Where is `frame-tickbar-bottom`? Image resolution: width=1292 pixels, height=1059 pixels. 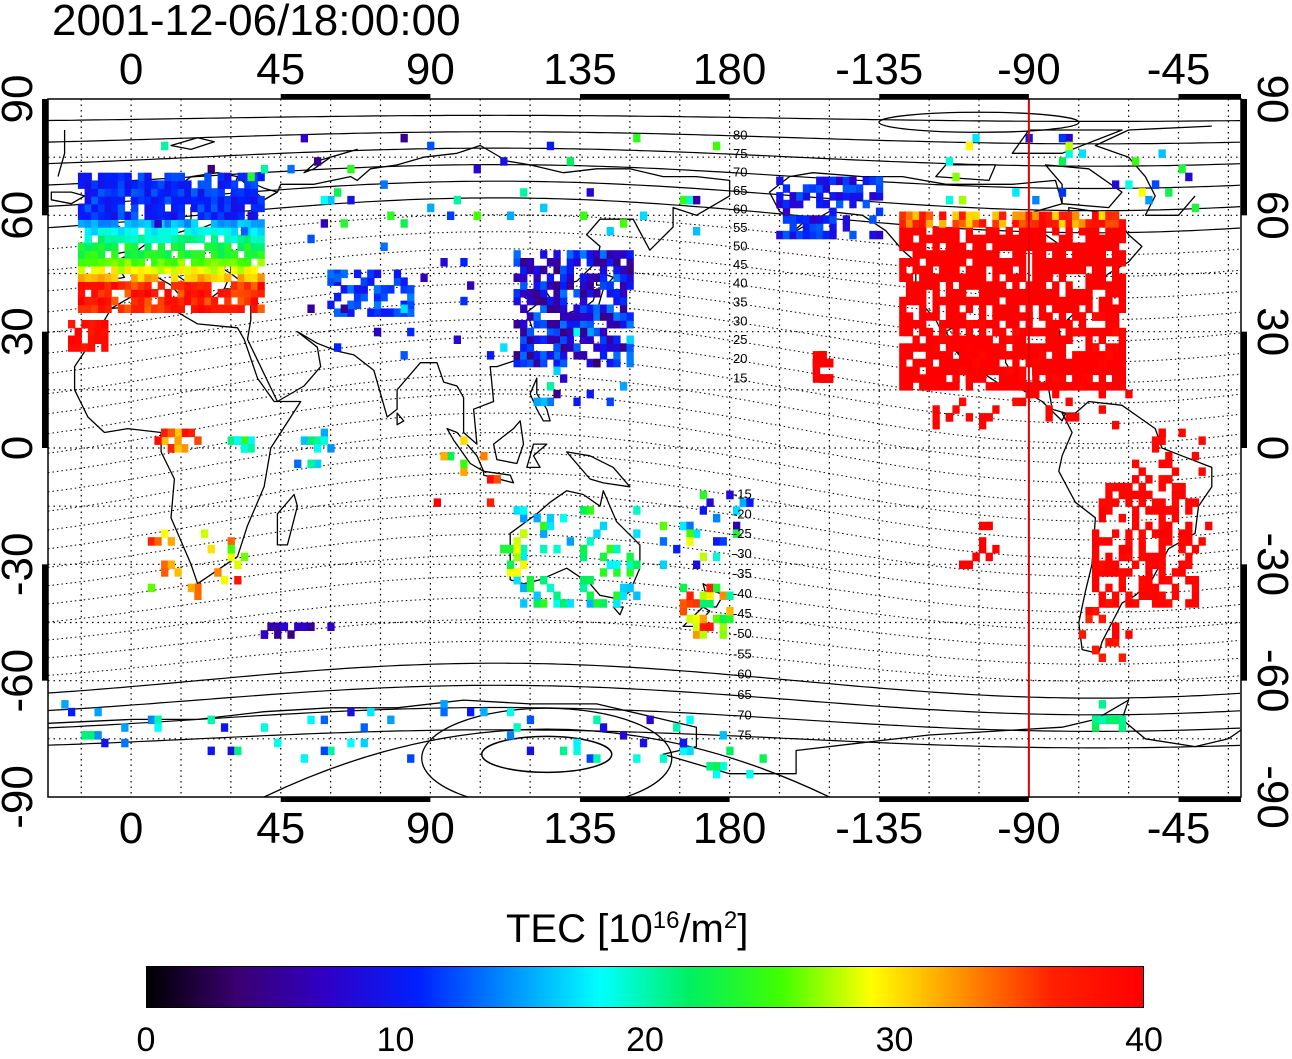
frame-tickbar-bottom is located at coordinates (655, 799).